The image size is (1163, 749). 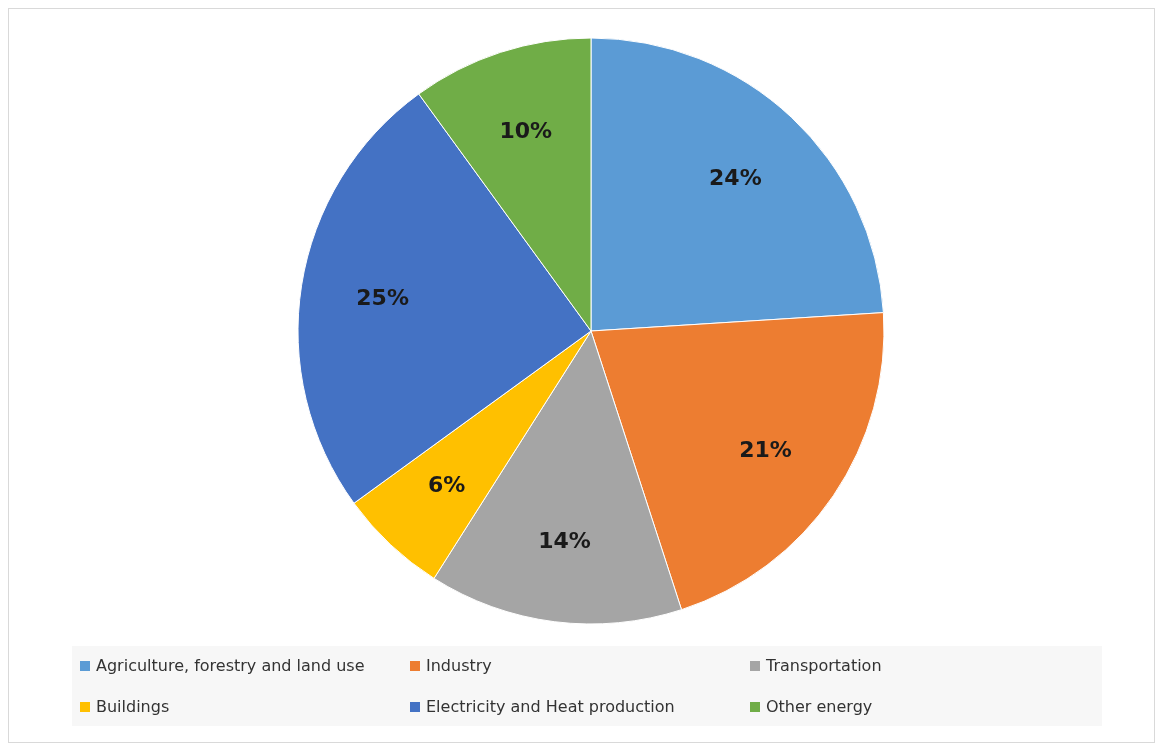 What do you see at coordinates (550, 706) in the screenshot?
I see `legend-label: Electricity and Heat production` at bounding box center [550, 706].